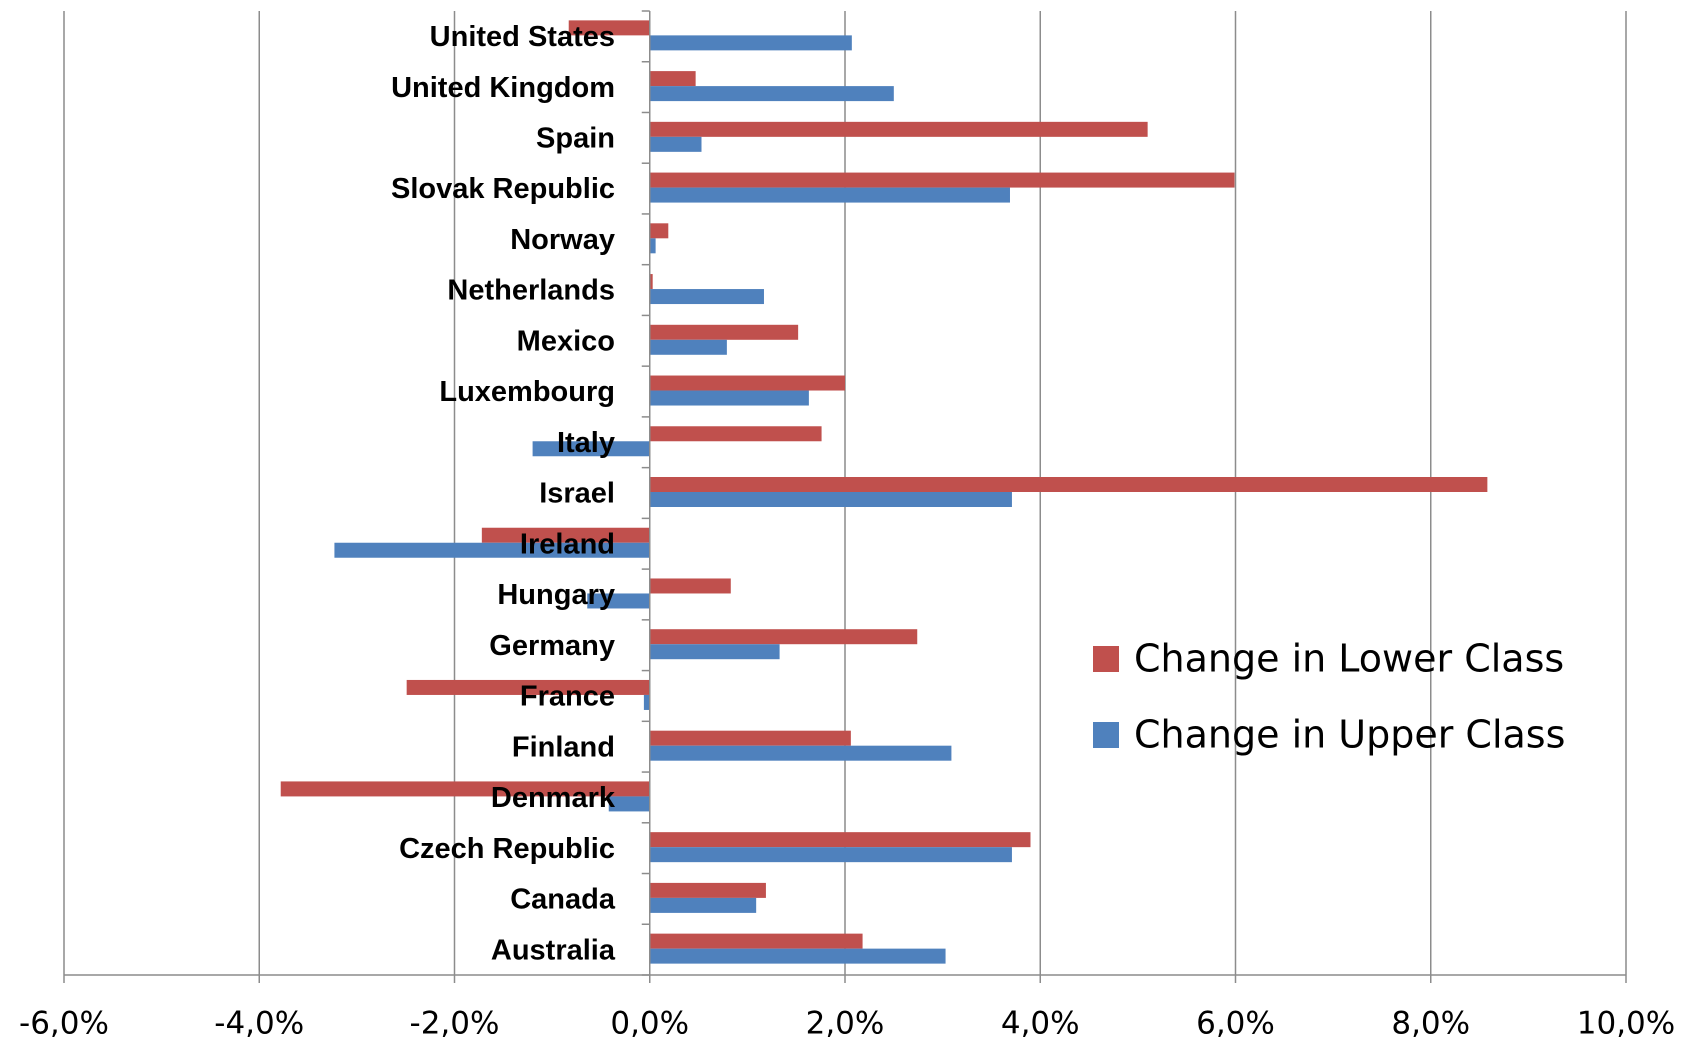 The width and height of the screenshot is (1685, 1048). Describe the element at coordinates (1040, 1024) in the screenshot. I see `x-tick-label: 4,0%` at that location.